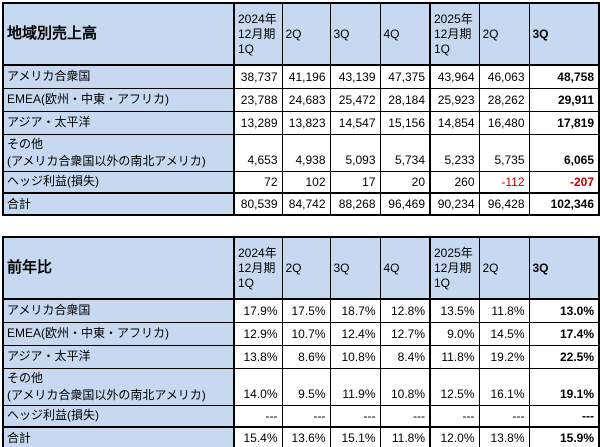 This screenshot has width=600, height=447. I want to click on cell-value: 13.8%, so click(504, 436).